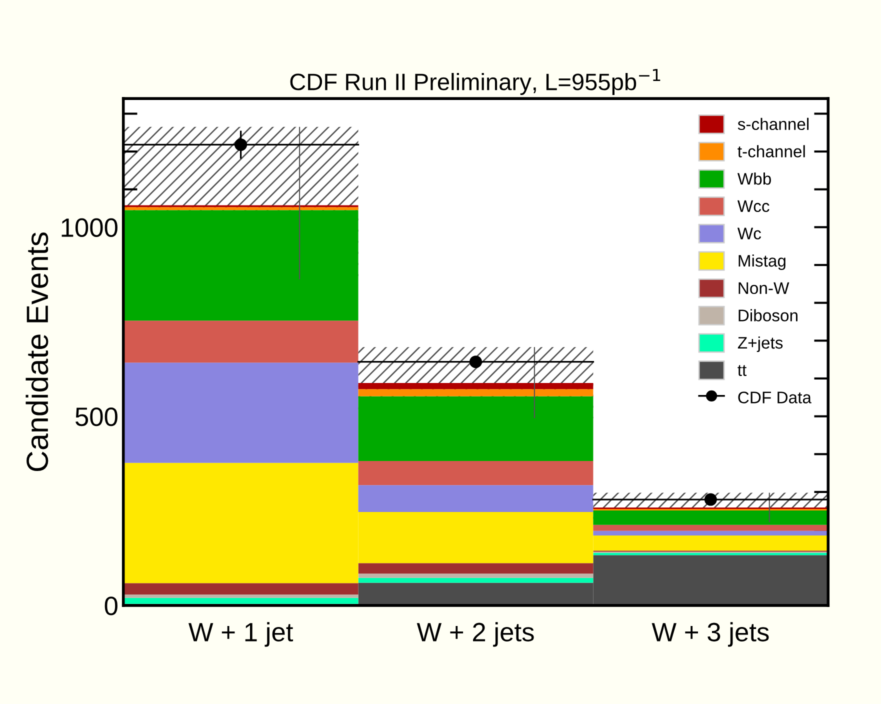  Describe the element at coordinates (475, 634) in the screenshot. I see `x-tick-label: W + 2 jets` at that location.